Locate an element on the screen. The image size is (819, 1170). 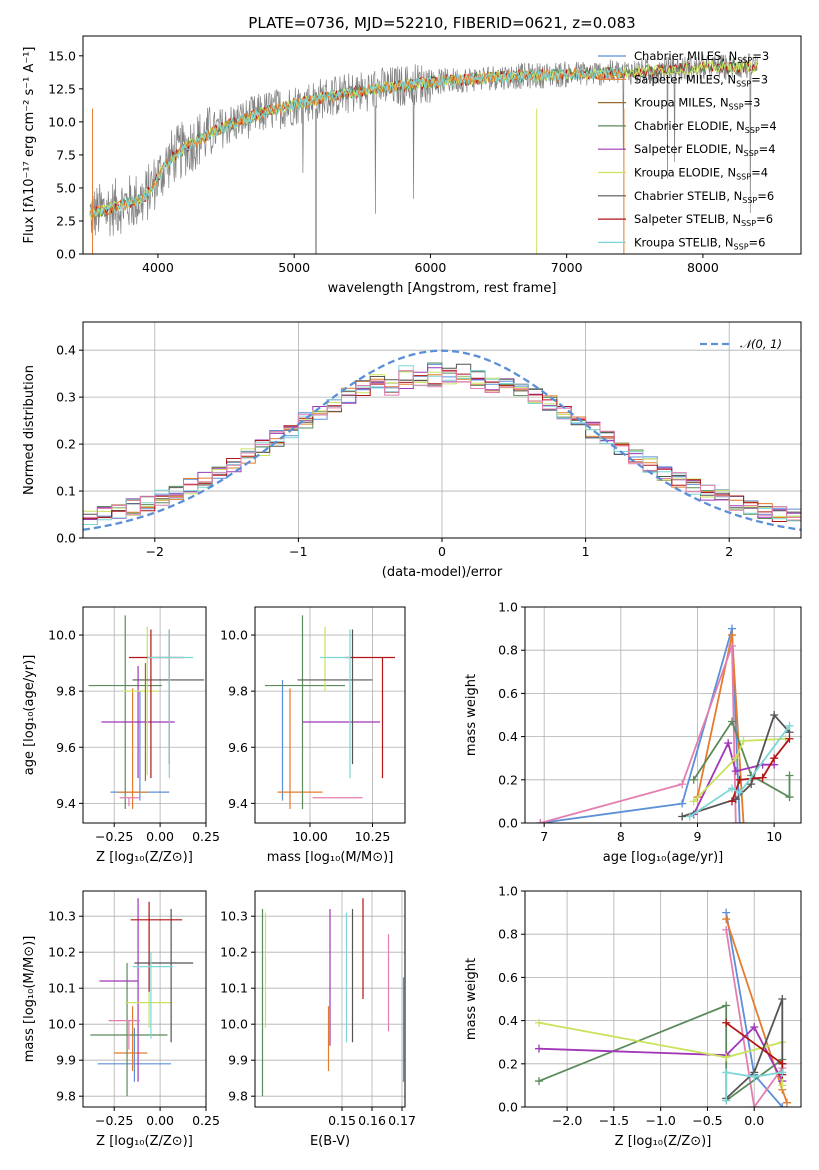
x-axis-label: age [log₁₀(age/yr)] is located at coordinates (663, 857).